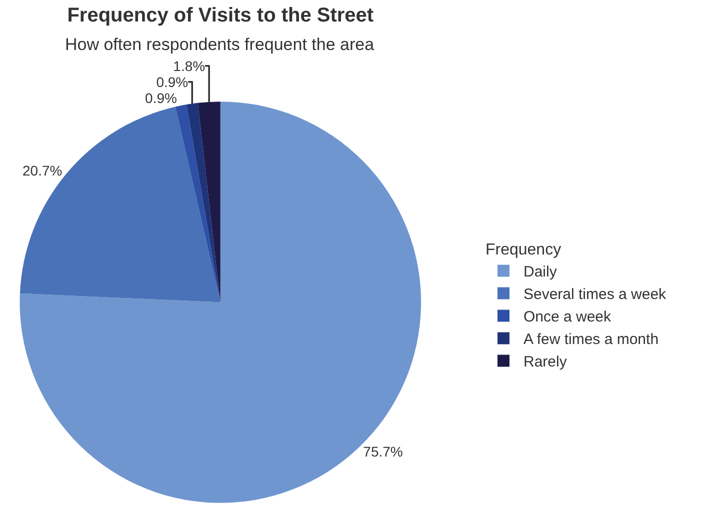  I want to click on data-label: 1.8%, so click(189, 66).